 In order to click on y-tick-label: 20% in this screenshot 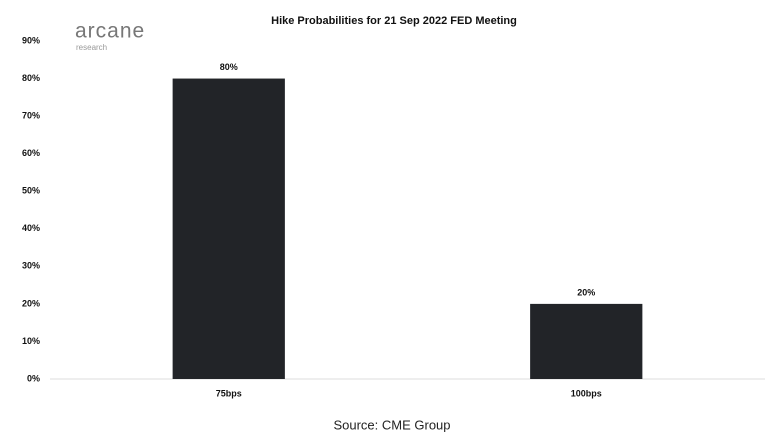, I will do `click(31, 303)`.